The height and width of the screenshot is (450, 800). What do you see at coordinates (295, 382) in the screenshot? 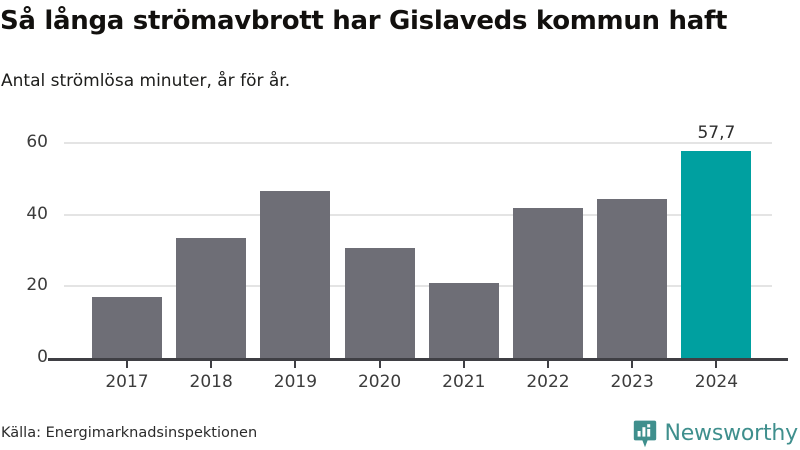
I see `x-axis-tick-label-2019: 2019` at bounding box center [295, 382].